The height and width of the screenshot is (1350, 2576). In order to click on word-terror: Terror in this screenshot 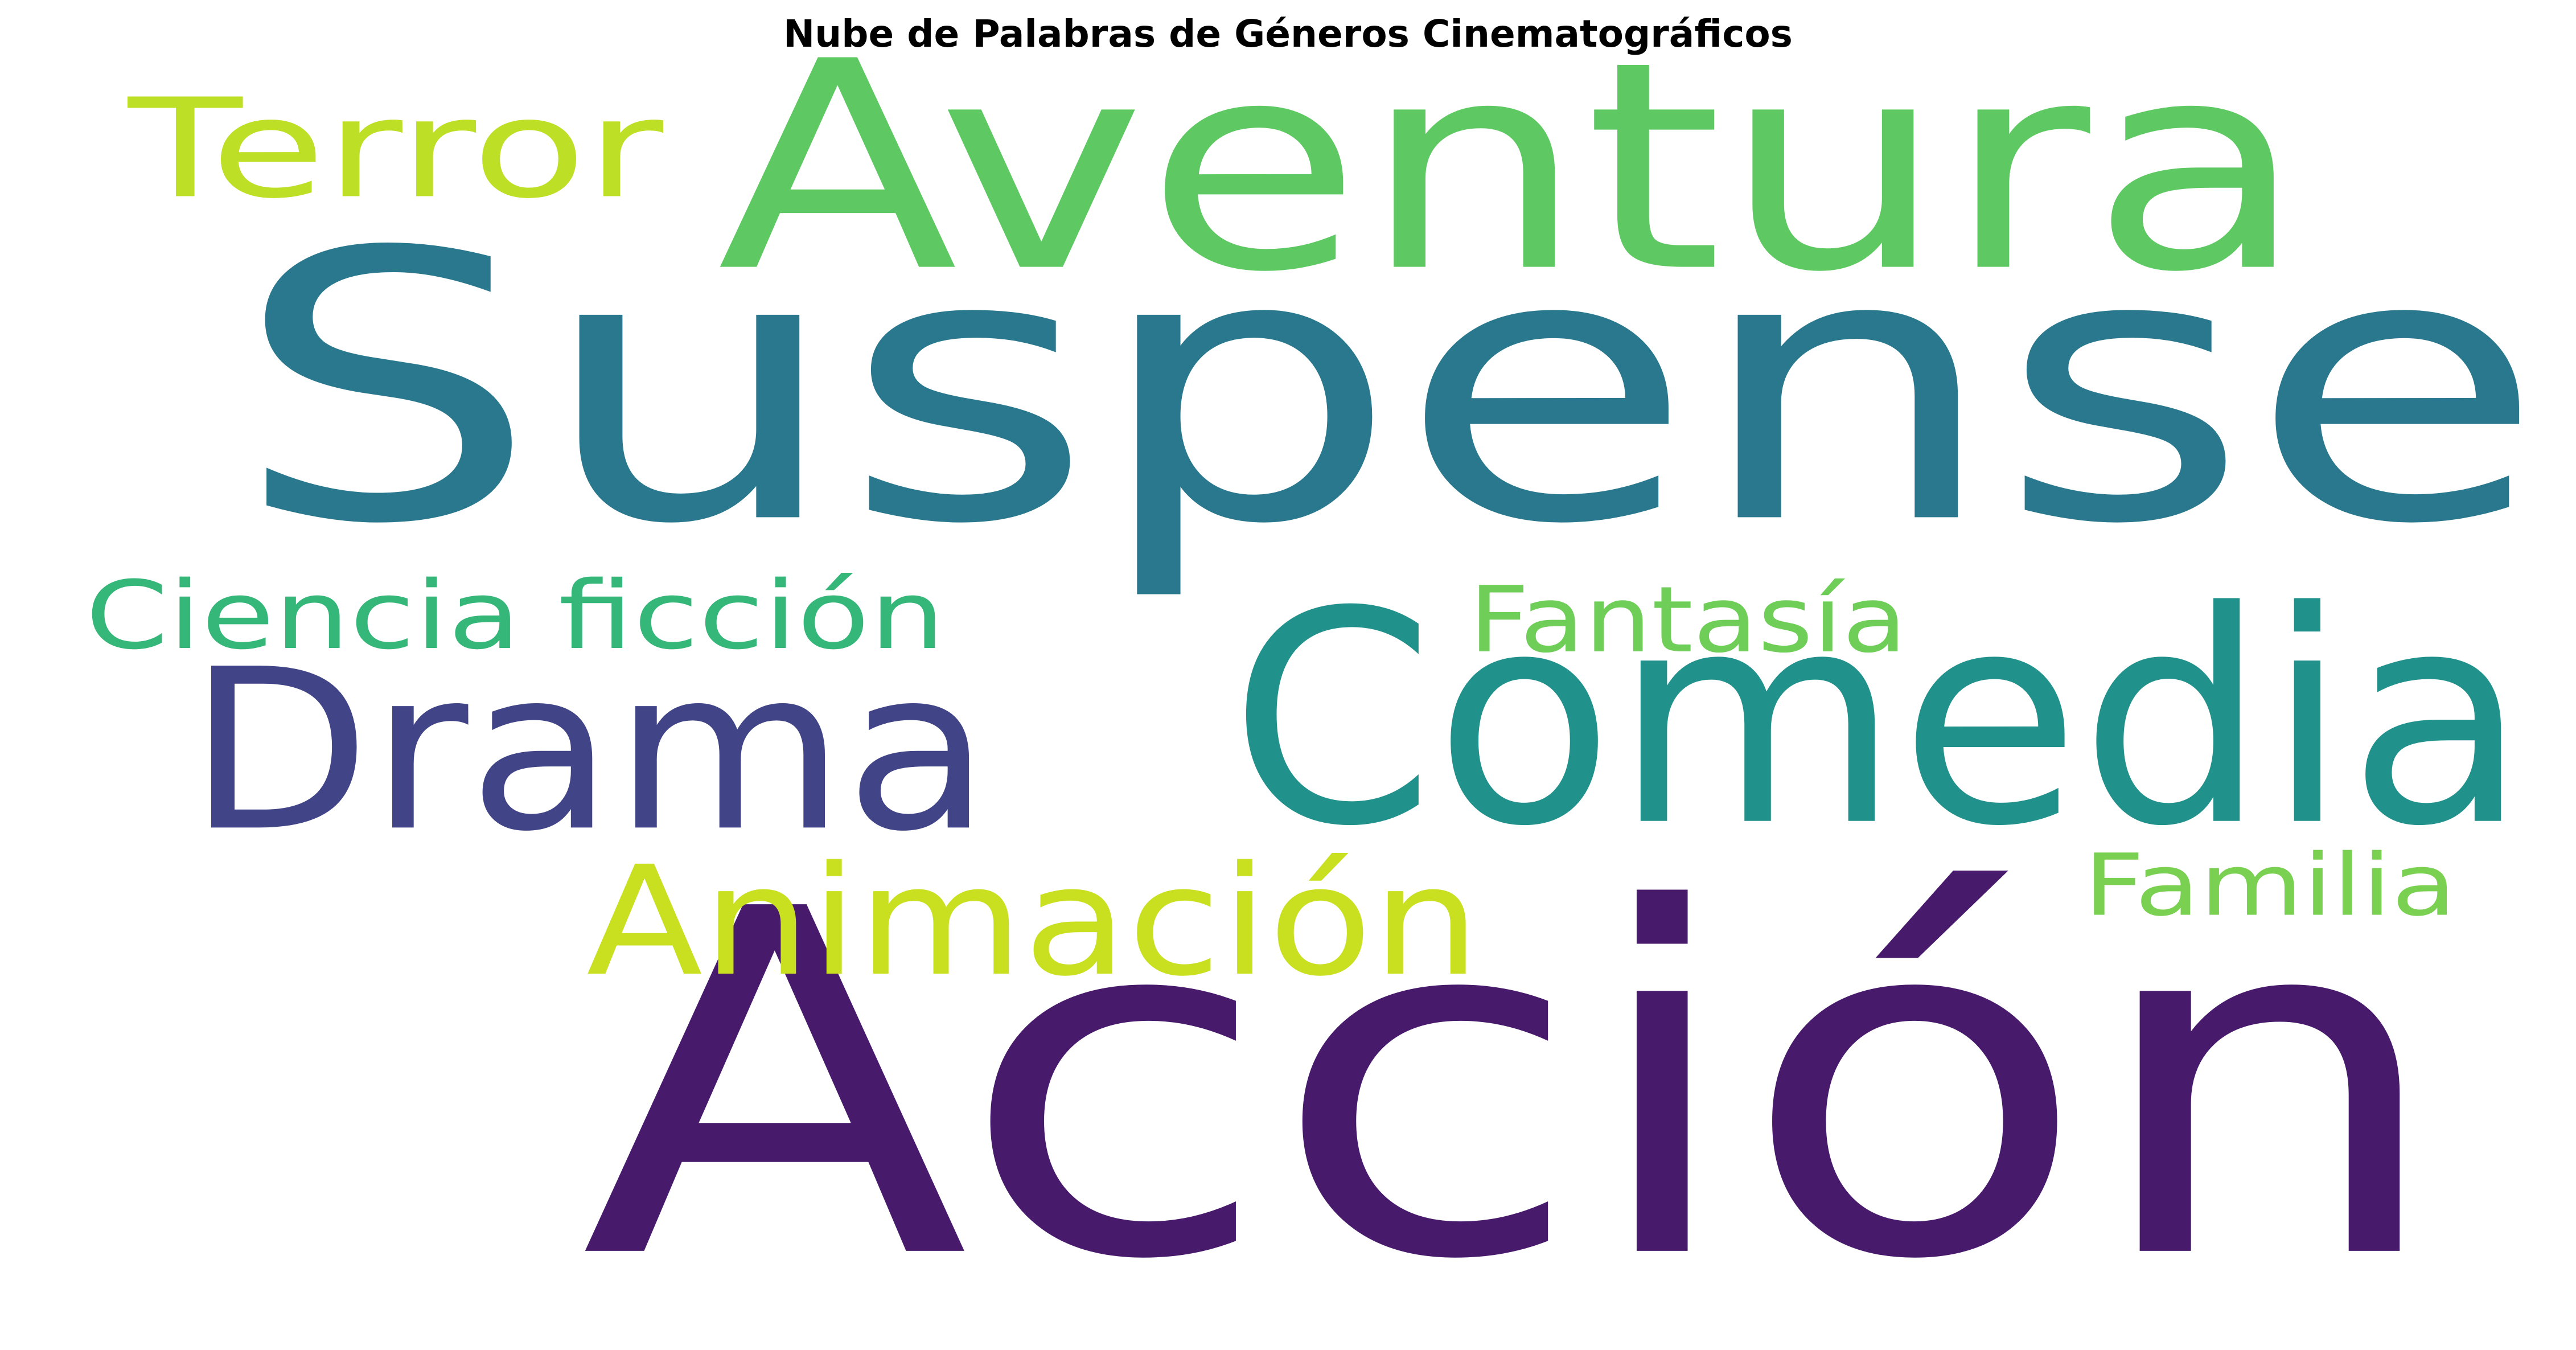, I will do `click(396, 149)`.